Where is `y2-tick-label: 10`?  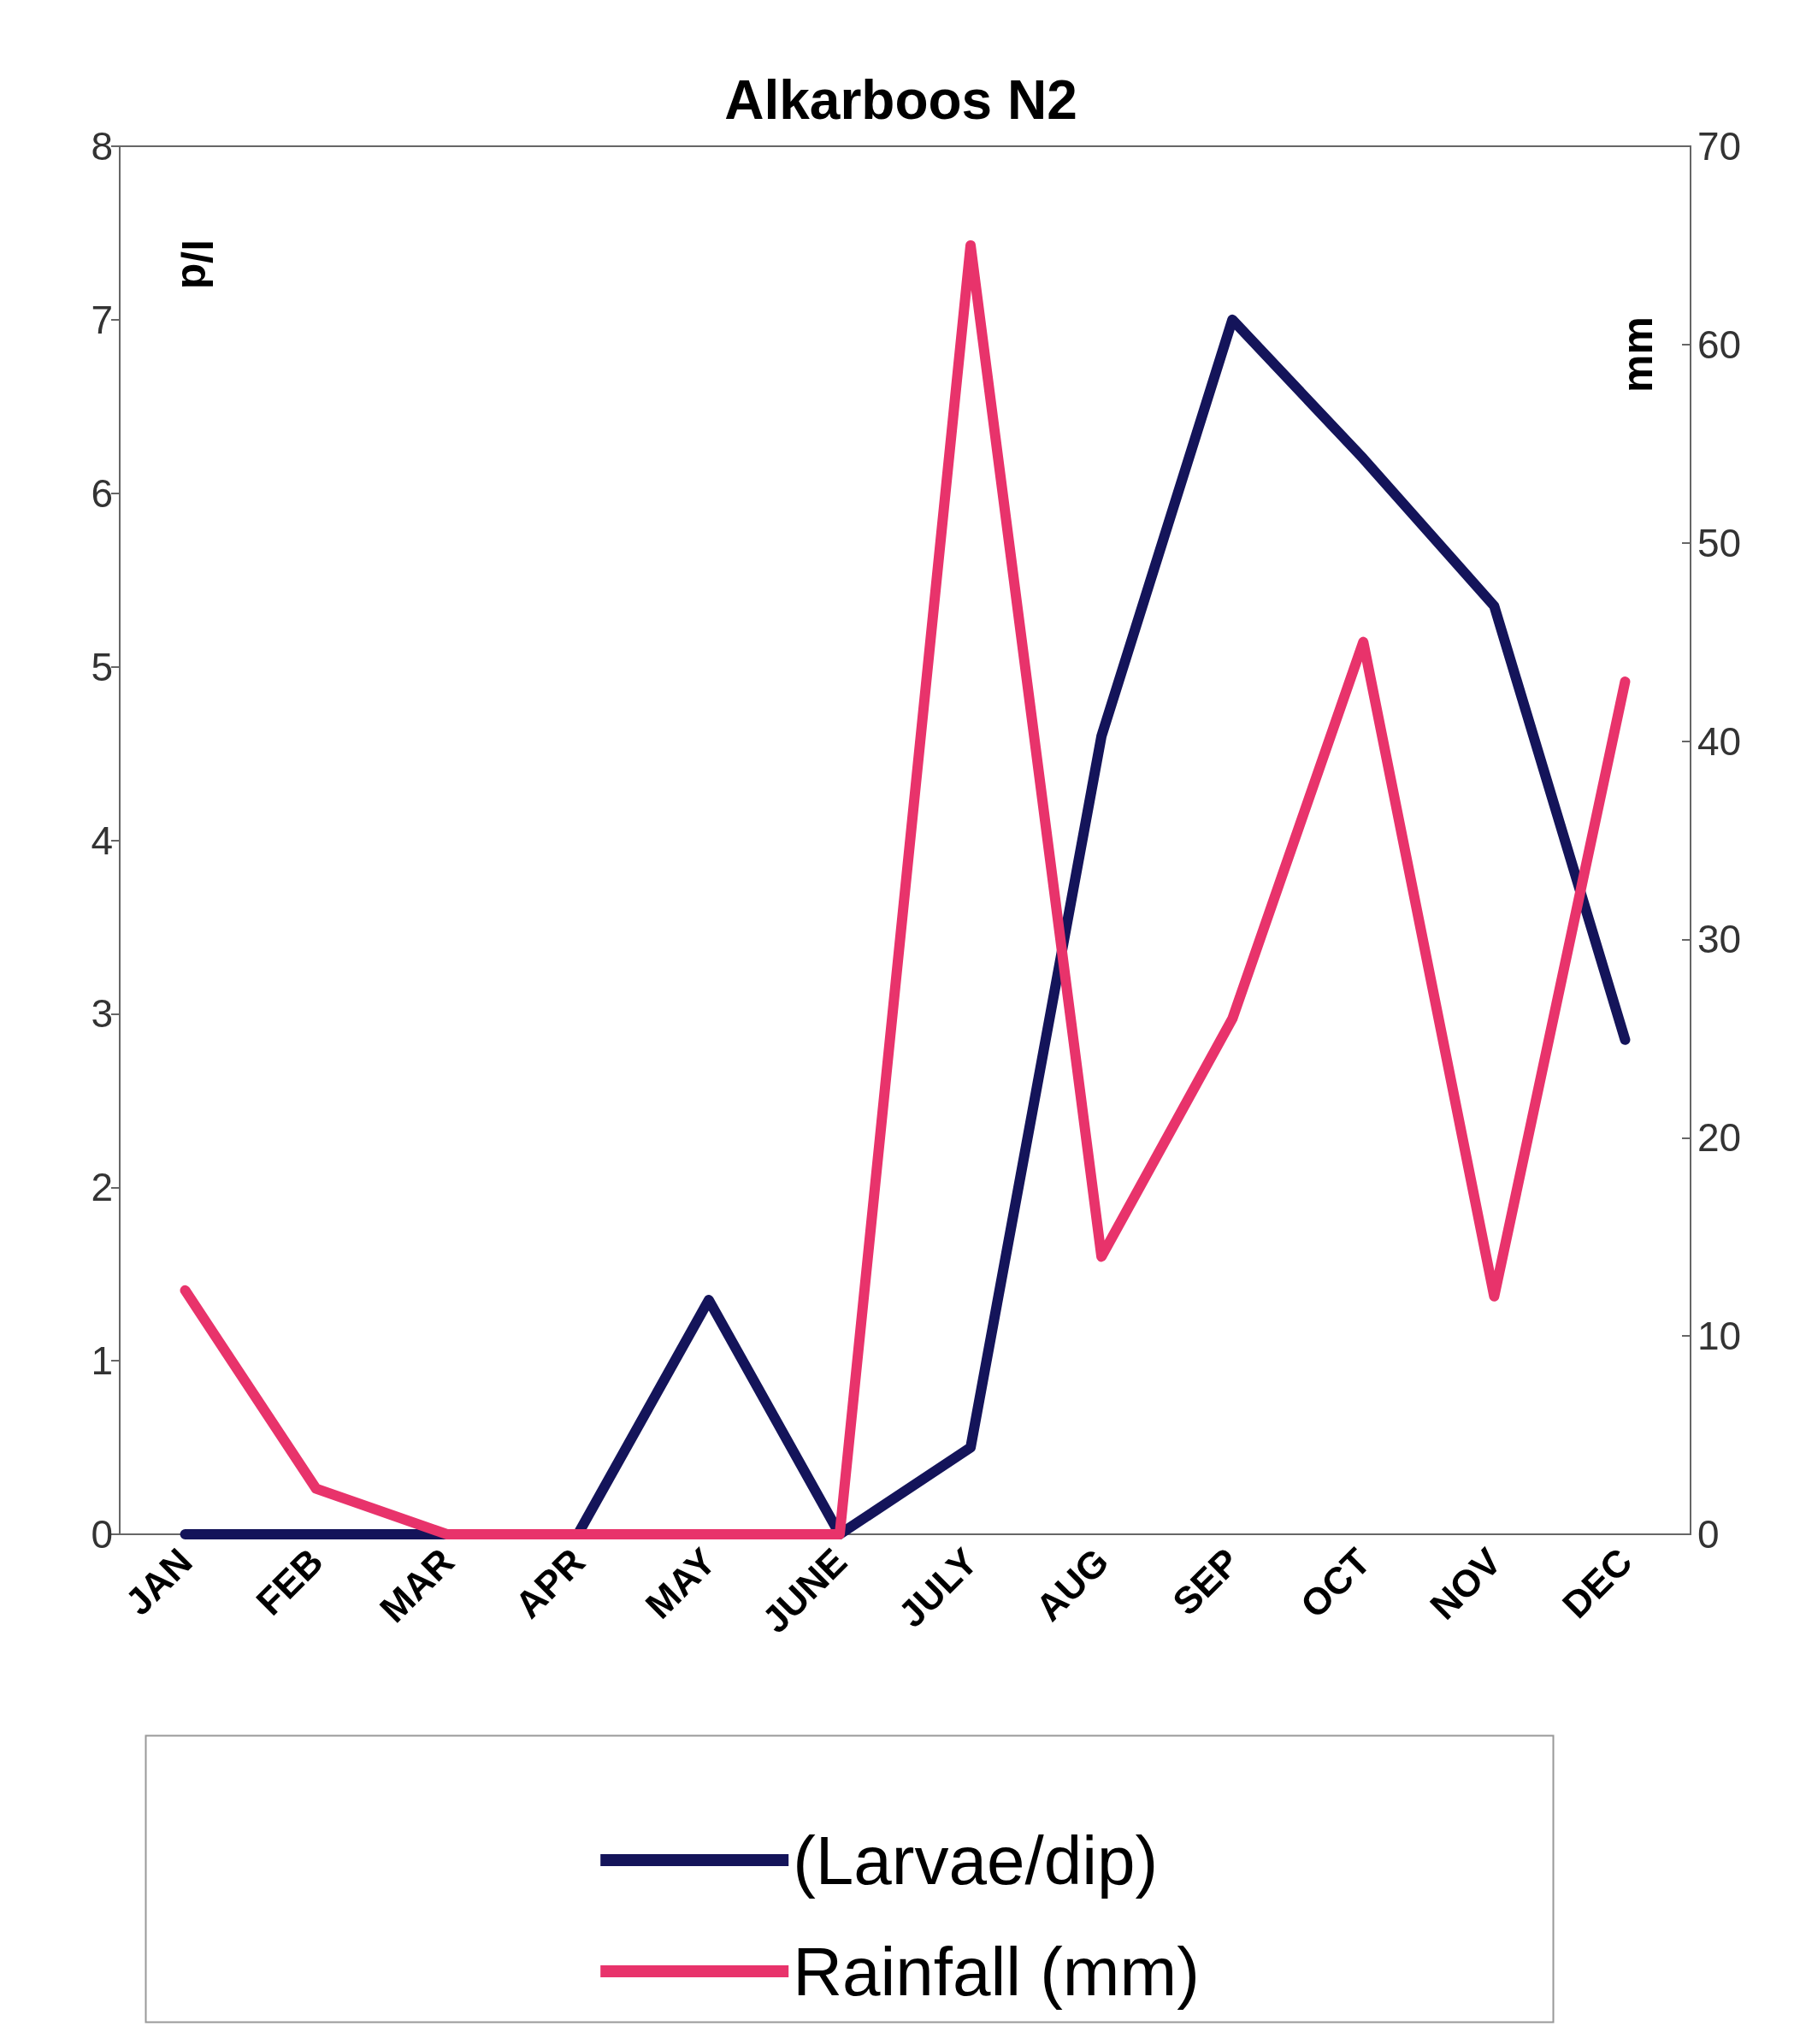
y2-tick-label: 10 is located at coordinates (1719, 1337).